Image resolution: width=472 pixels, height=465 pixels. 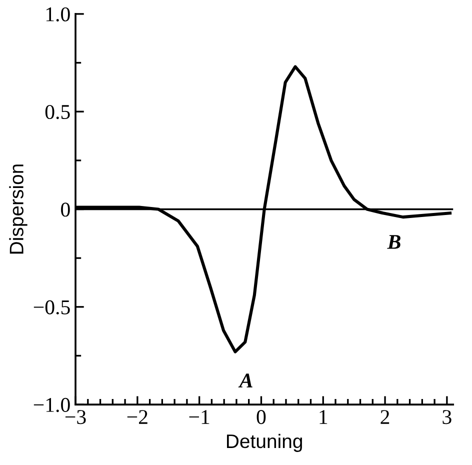 What do you see at coordinates (52, 307) in the screenshot?
I see `y-tick-label: −0.5` at bounding box center [52, 307].